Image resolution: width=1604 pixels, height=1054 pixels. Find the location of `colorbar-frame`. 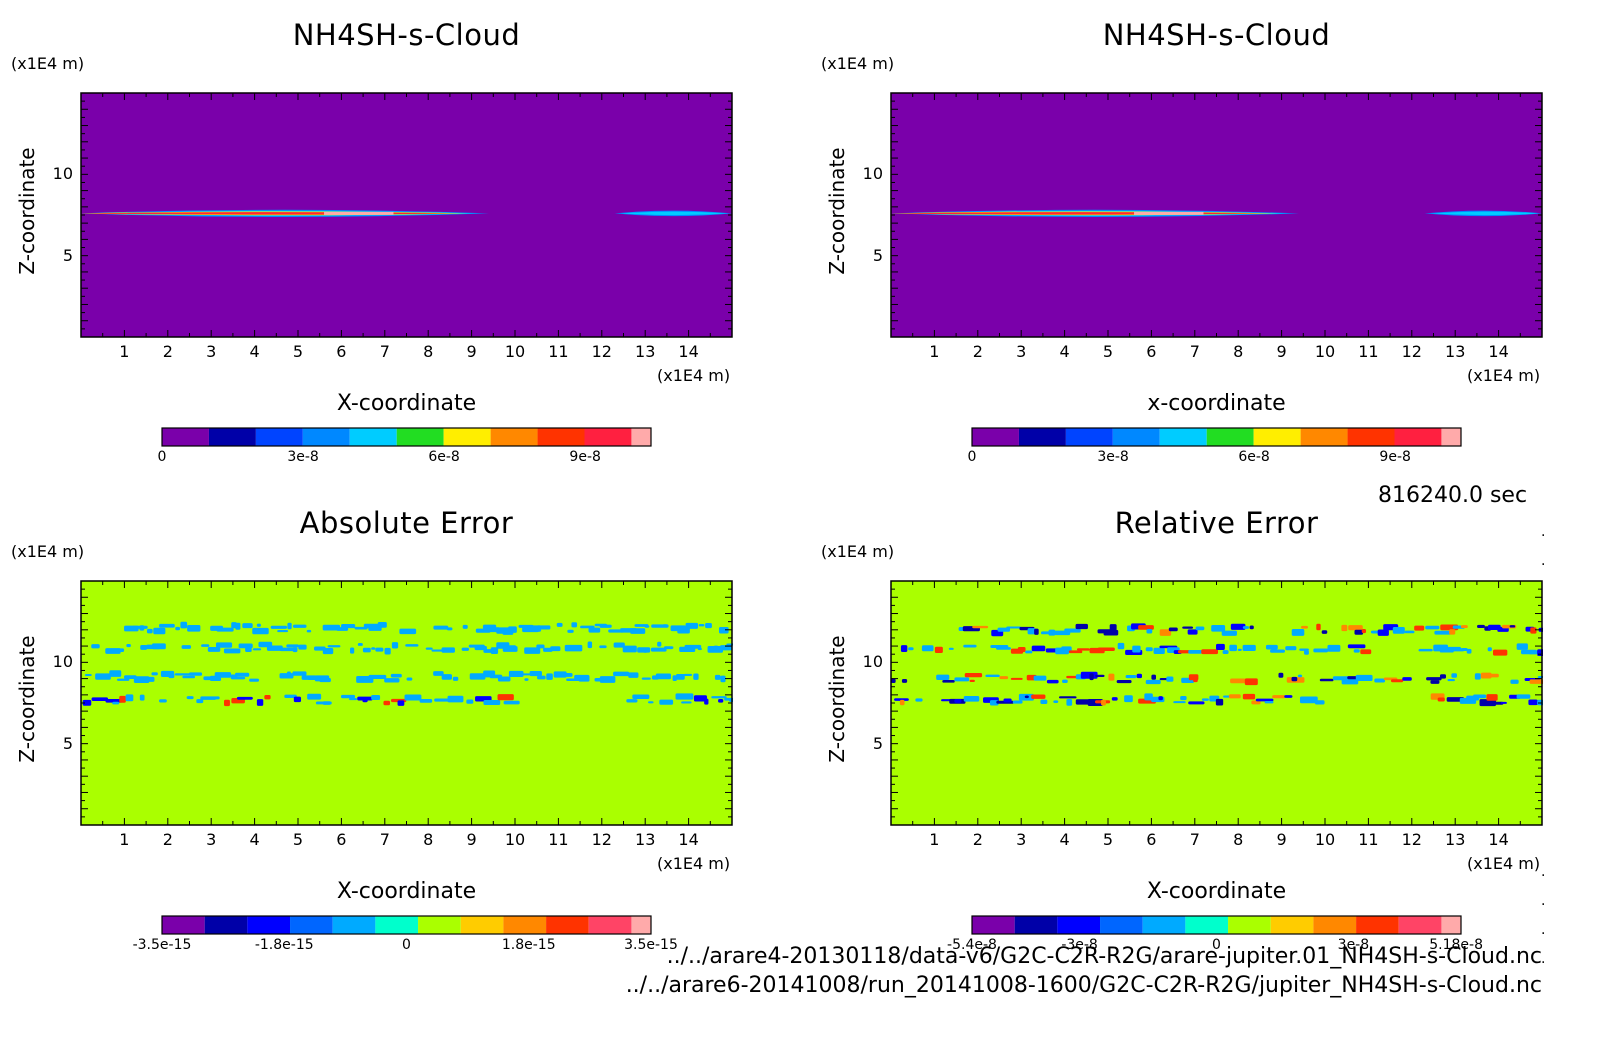

colorbar-frame is located at coordinates (406, 437).